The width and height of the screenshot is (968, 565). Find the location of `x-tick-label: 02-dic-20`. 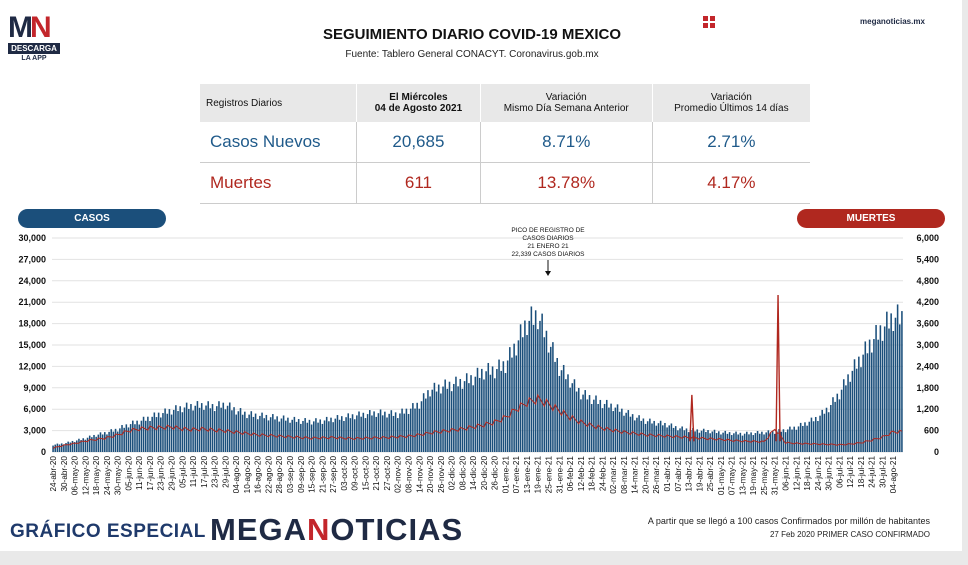

x-tick-label: 02-dic-20 is located at coordinates (452, 473).